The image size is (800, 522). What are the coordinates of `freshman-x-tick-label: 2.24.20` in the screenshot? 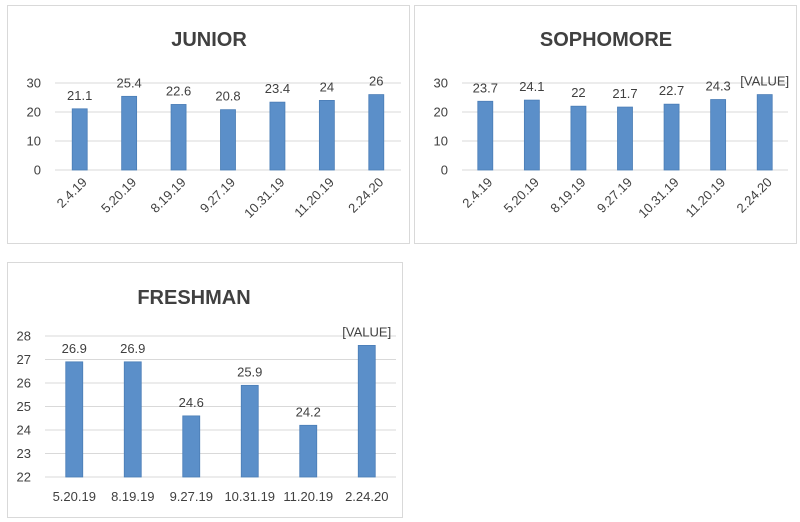 It's located at (366, 496).